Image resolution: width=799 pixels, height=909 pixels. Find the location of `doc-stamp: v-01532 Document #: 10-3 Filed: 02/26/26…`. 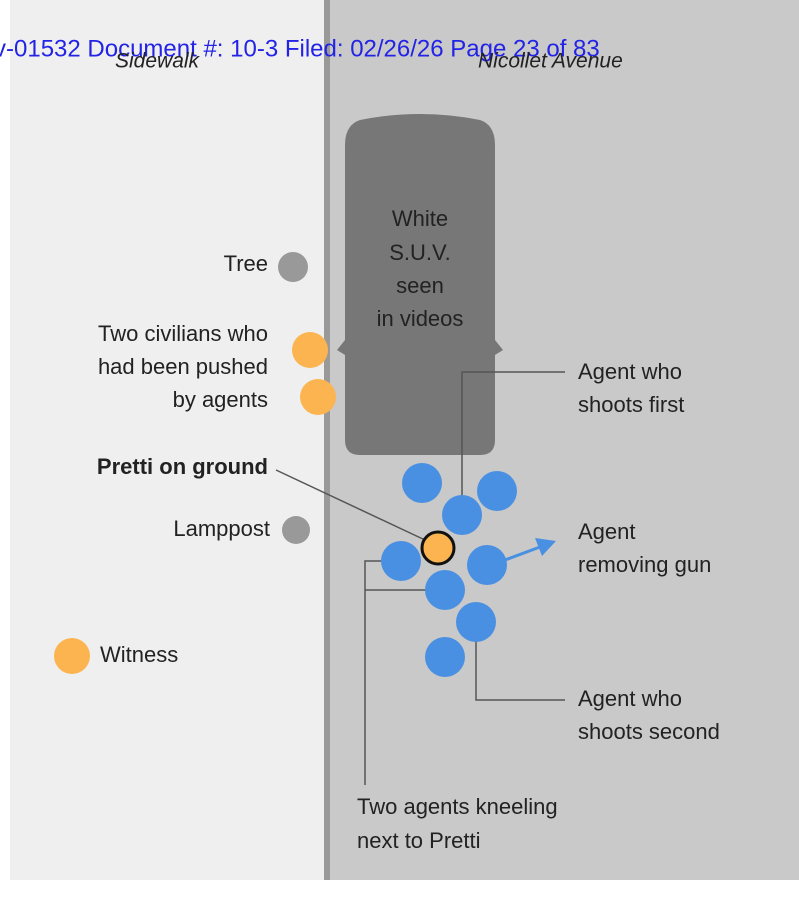

doc-stamp: v-01532 Document #: 10-3 Filed: 02/26/26… is located at coordinates (300, 48).